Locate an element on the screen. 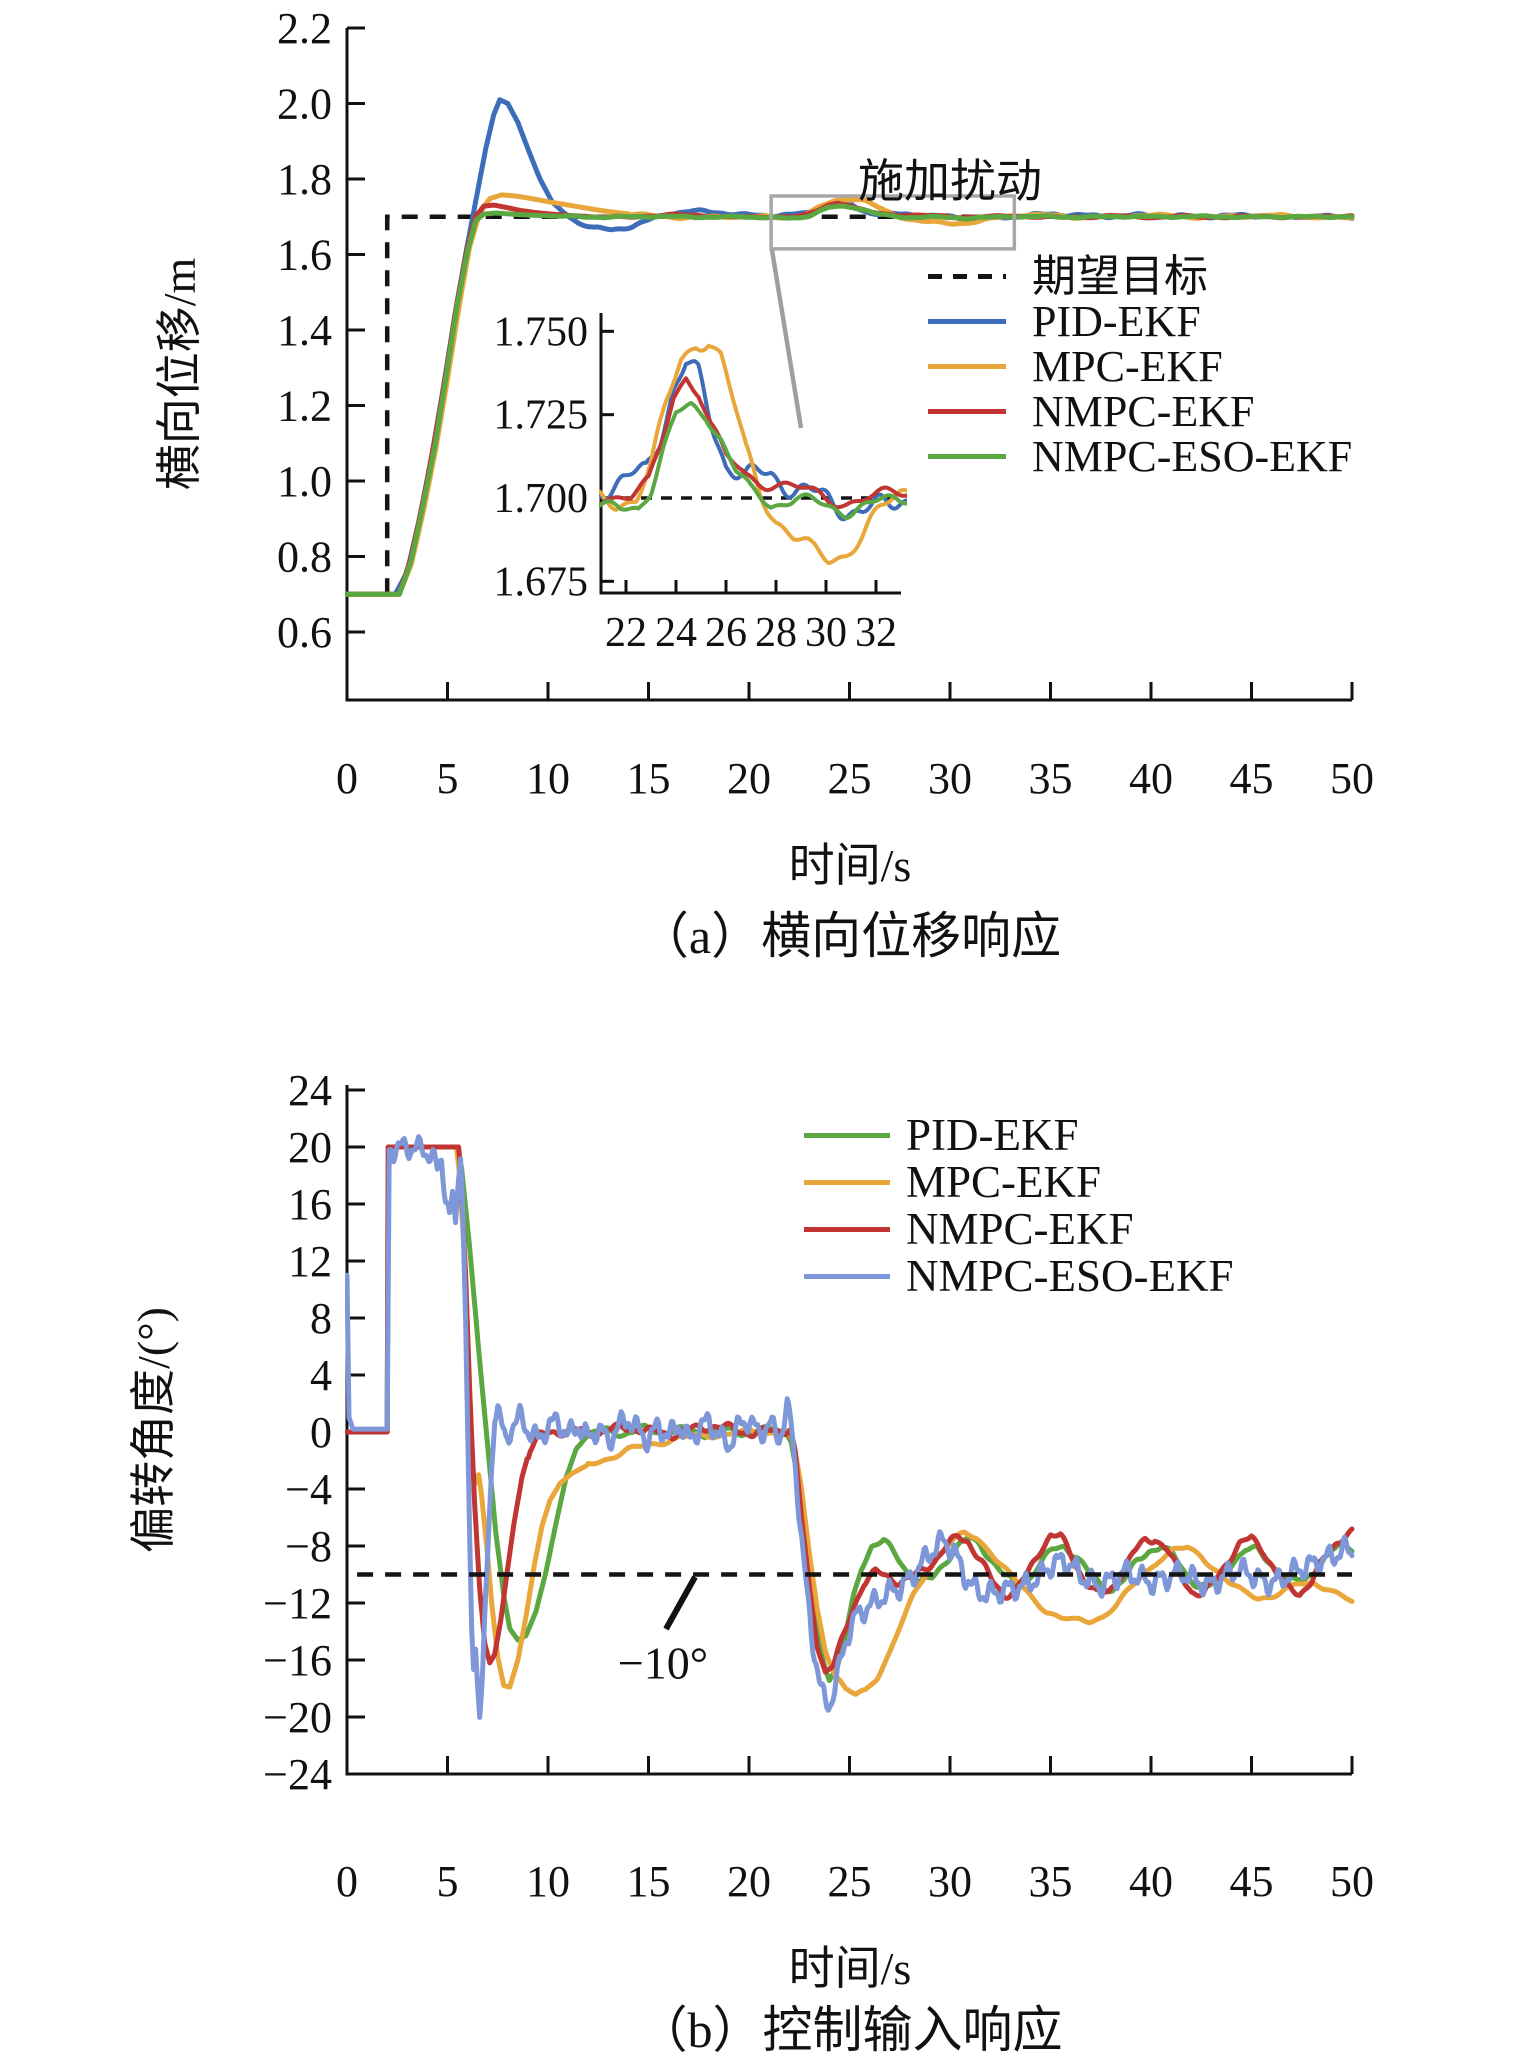 The width and height of the screenshot is (1535, 2058). chart-a-y-tick-label: 1.8 is located at coordinates (304, 179).